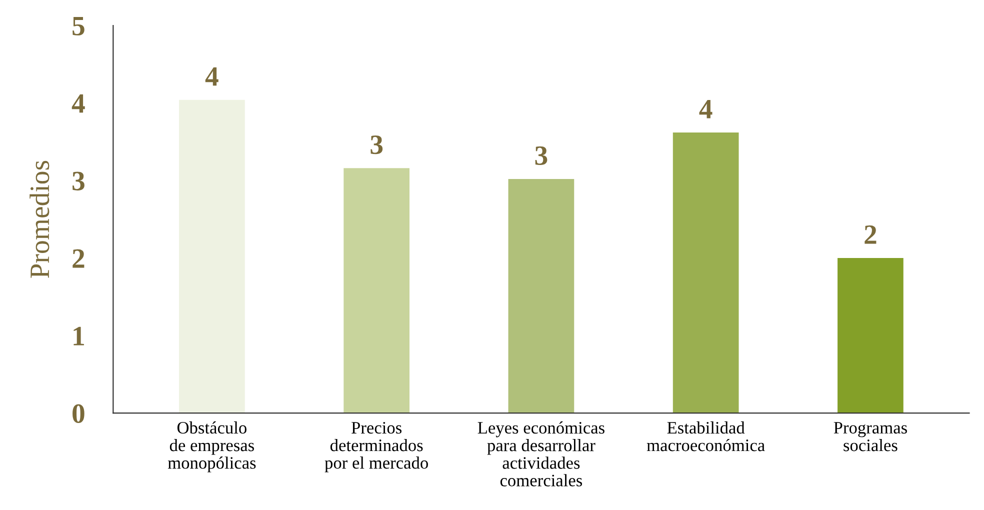 The width and height of the screenshot is (984, 510). What do you see at coordinates (78, 181) in the screenshot?
I see `y-tick-label: 3` at bounding box center [78, 181].